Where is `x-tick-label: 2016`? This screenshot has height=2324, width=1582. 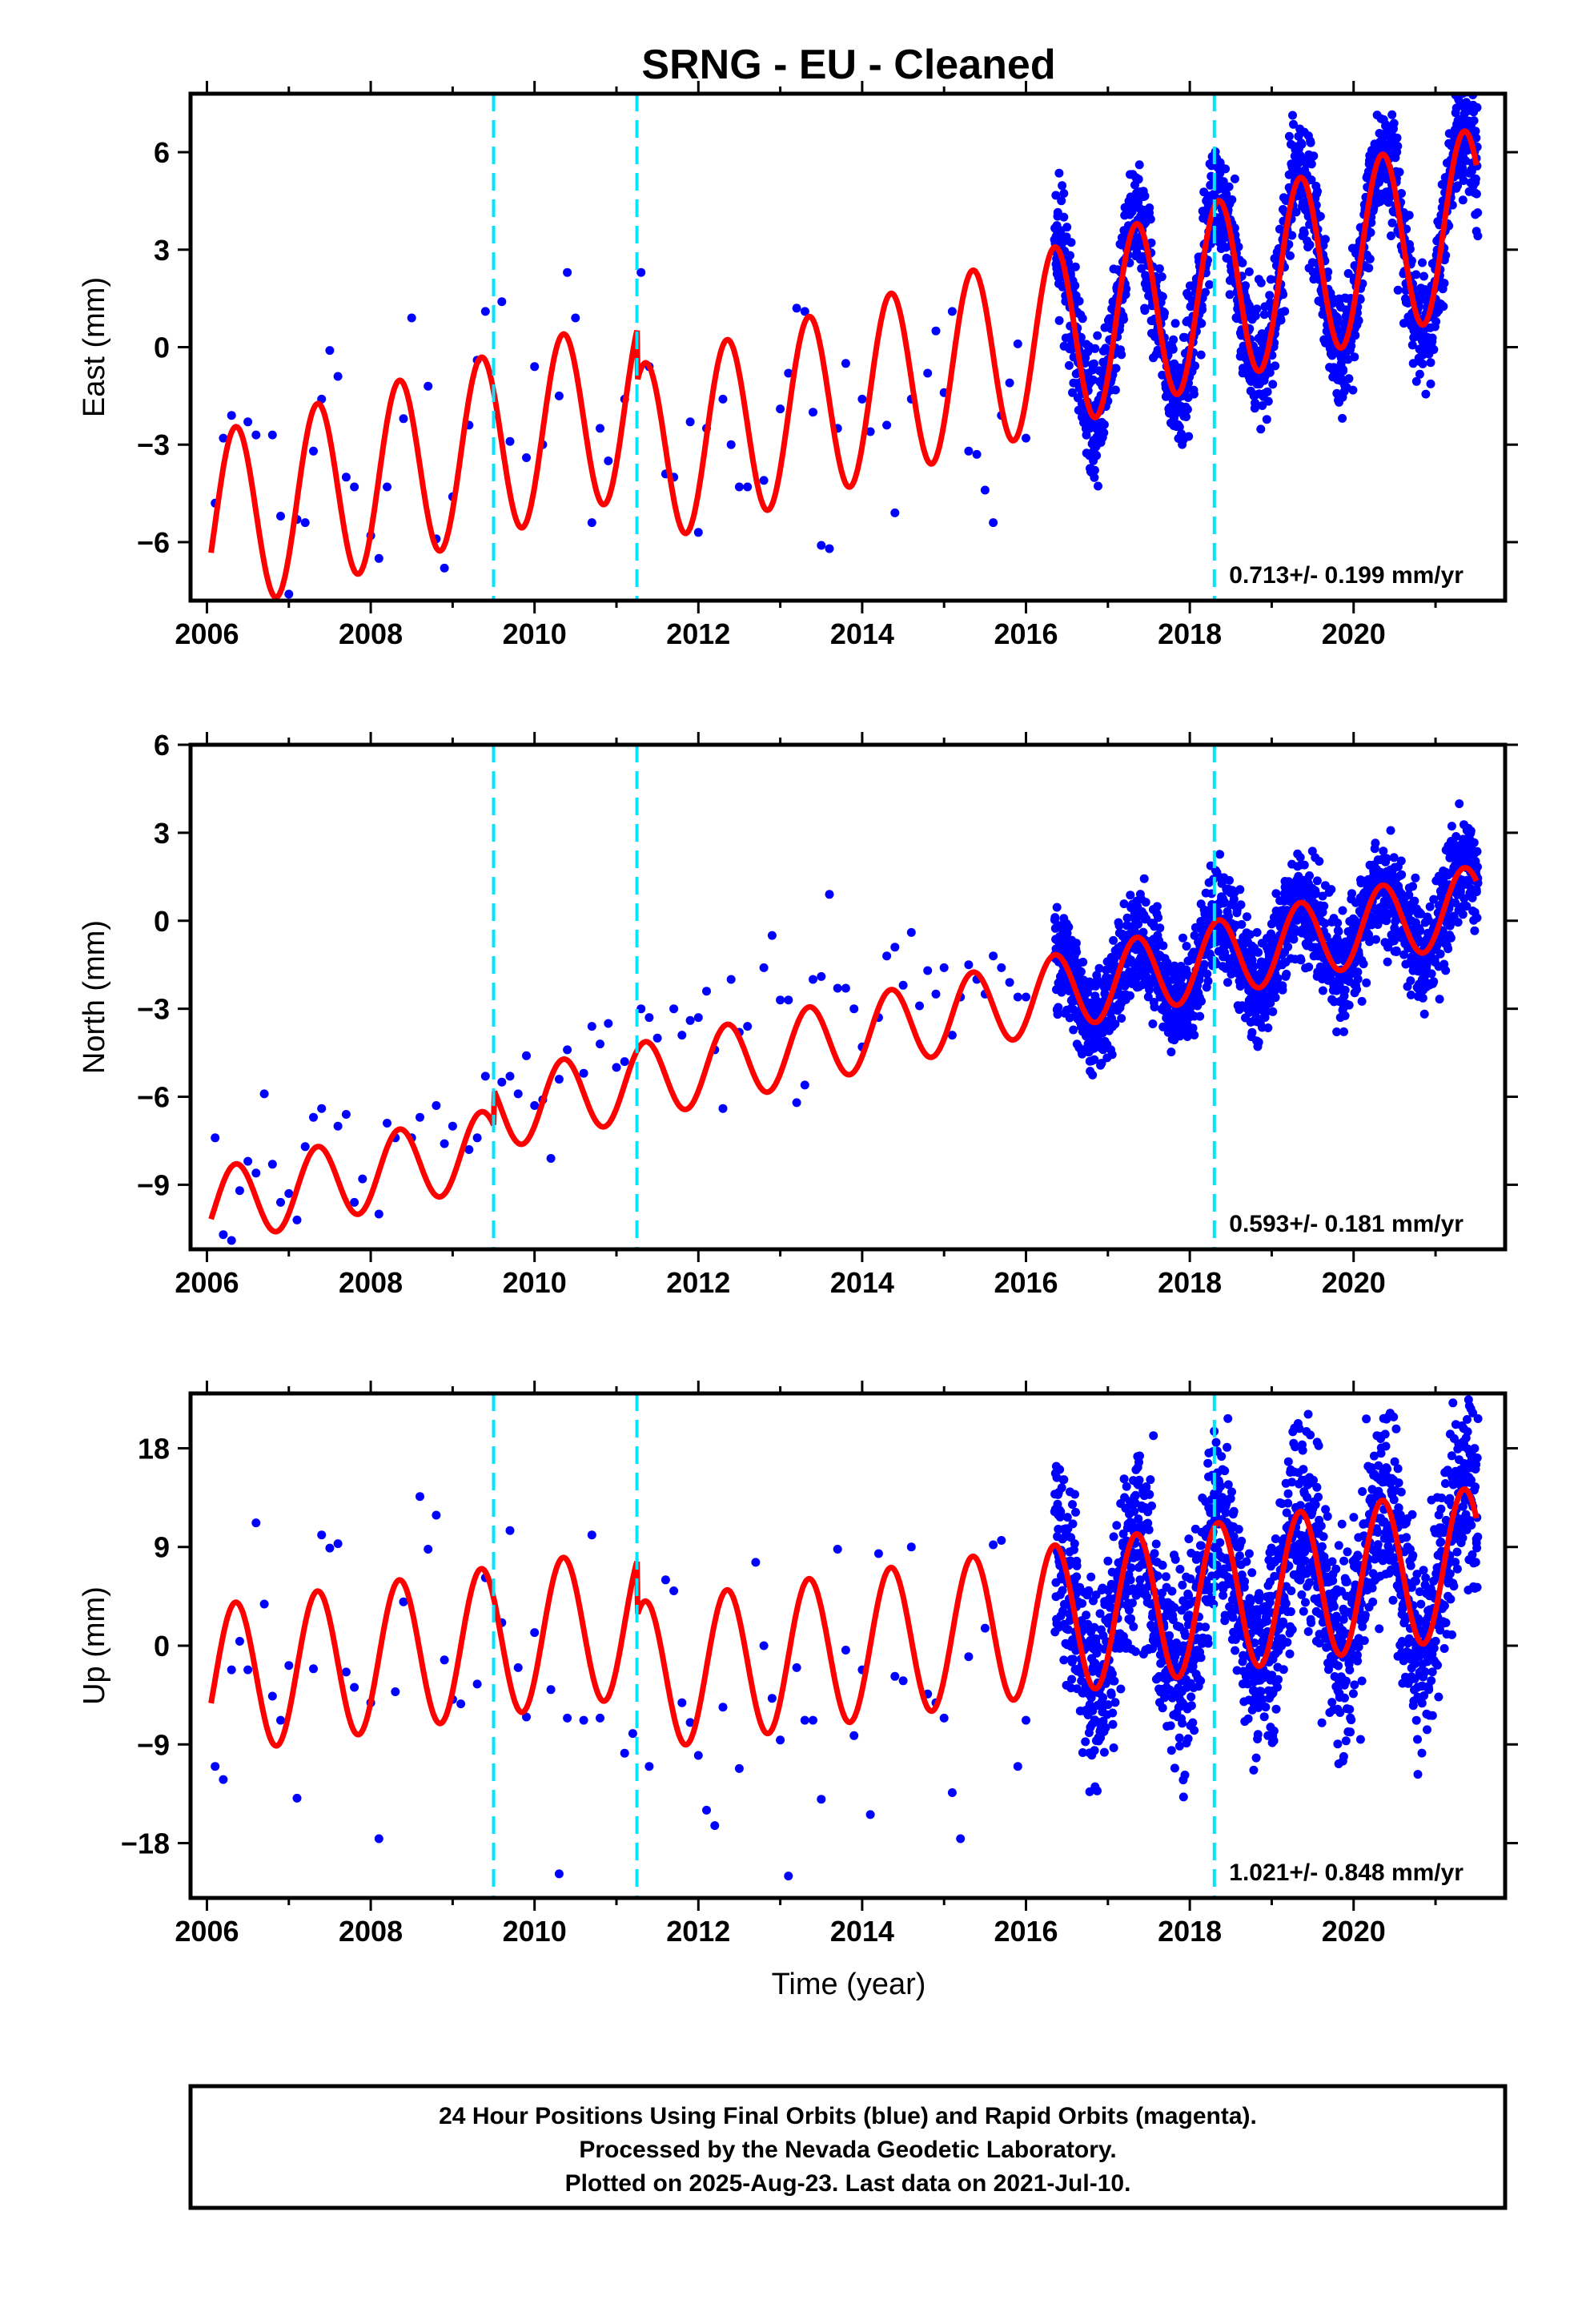
x-tick-label: 2016 is located at coordinates (1026, 1282).